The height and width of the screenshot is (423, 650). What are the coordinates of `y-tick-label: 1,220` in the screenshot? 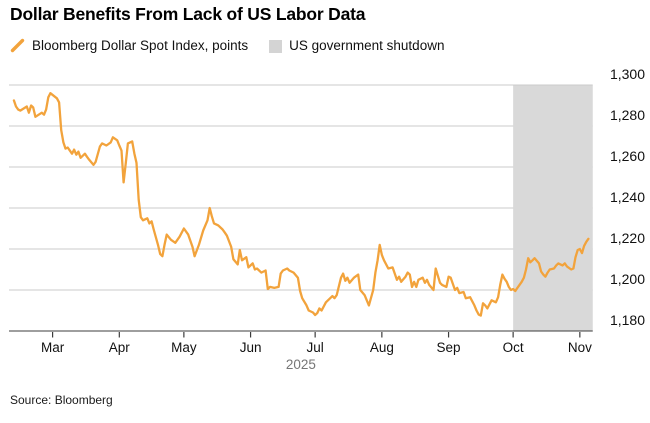 It's located at (627, 238).